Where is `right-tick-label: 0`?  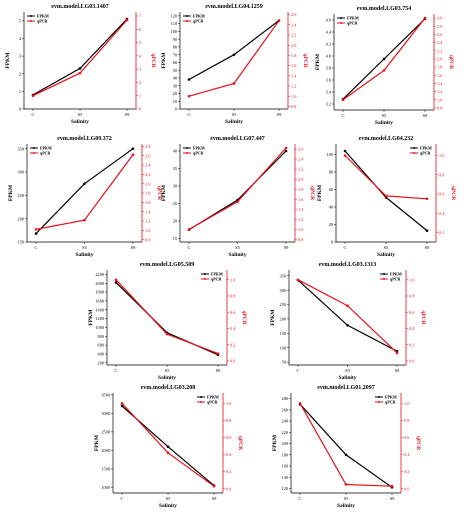
right-tick-label: 0 is located at coordinates (140, 109).